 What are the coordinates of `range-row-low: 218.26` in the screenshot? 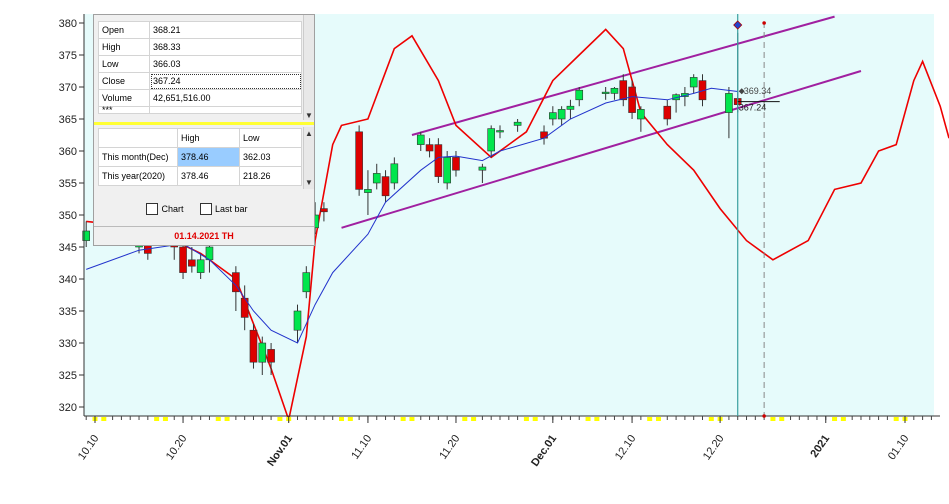 It's located at (270, 176).